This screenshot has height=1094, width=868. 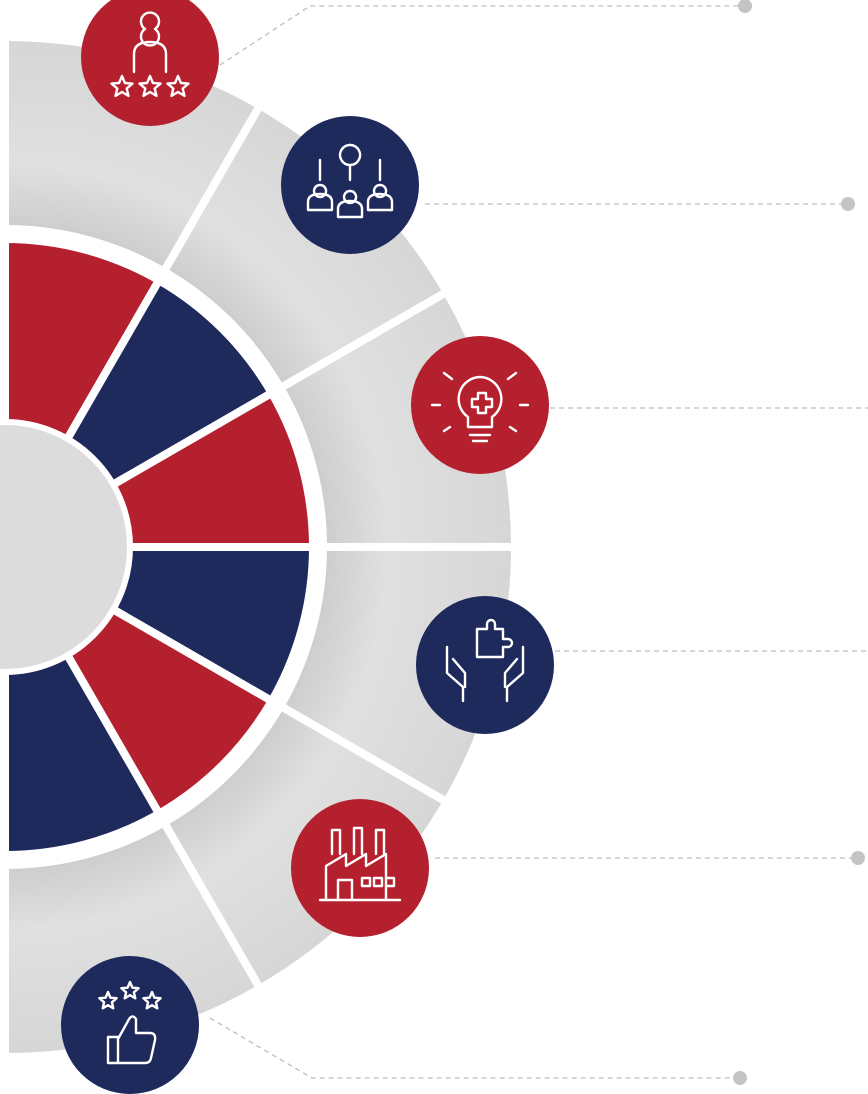 What do you see at coordinates (66, 547) in the screenshot?
I see `hub` at bounding box center [66, 547].